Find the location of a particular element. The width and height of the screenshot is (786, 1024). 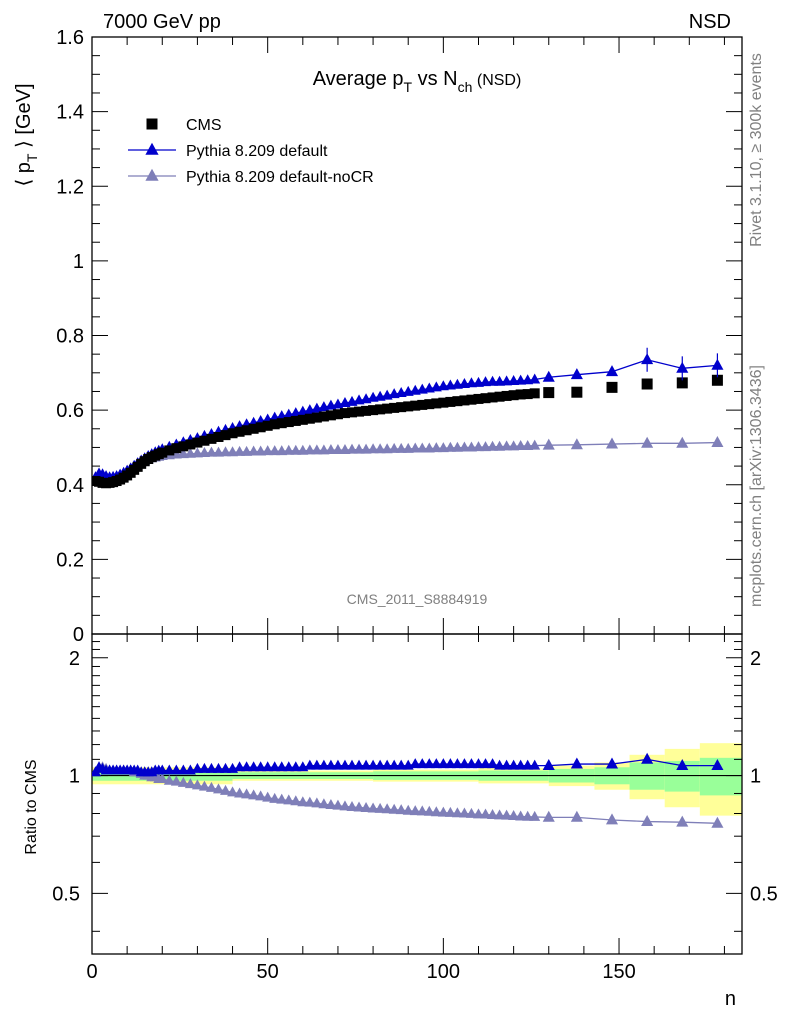

y-tick-label: 1.4 is located at coordinates (70, 113).